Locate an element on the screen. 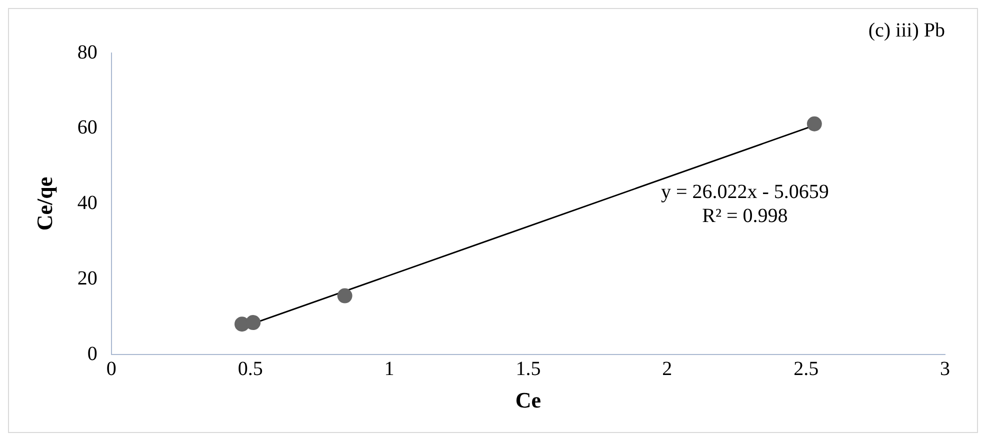  chart-title: (c) iii) Pb is located at coordinates (906, 30).